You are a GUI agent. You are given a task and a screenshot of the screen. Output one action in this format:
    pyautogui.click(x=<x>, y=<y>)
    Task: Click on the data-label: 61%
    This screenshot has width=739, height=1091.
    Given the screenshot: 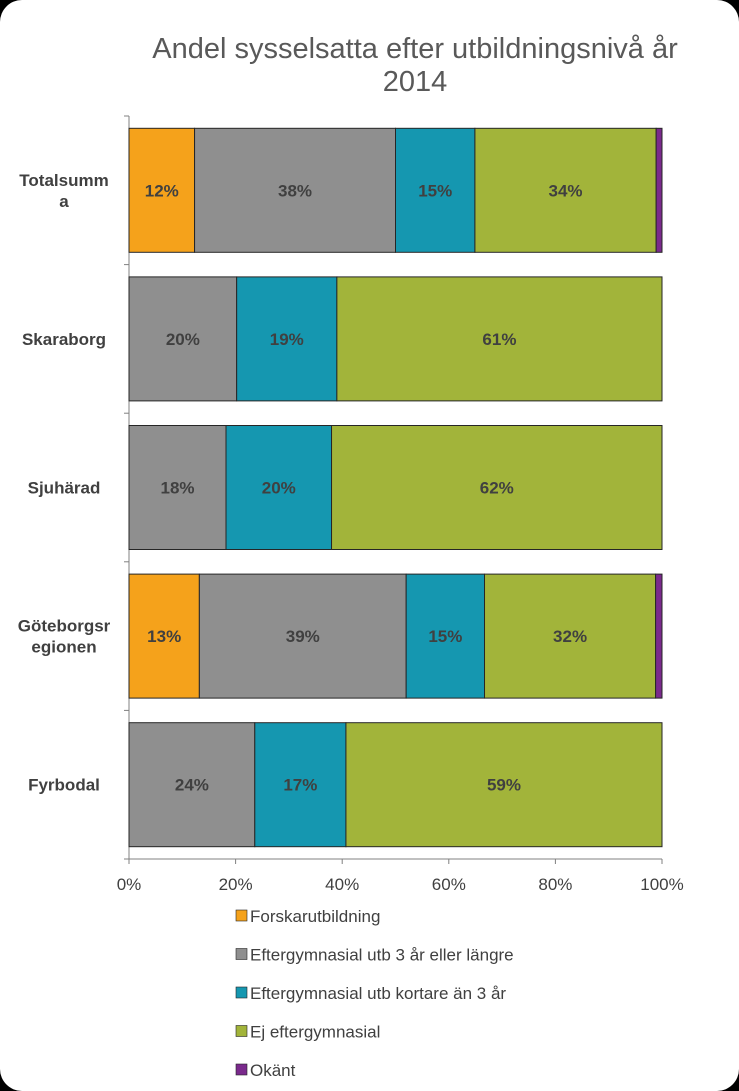 What is the action you would take?
    pyautogui.click(x=499, y=339)
    